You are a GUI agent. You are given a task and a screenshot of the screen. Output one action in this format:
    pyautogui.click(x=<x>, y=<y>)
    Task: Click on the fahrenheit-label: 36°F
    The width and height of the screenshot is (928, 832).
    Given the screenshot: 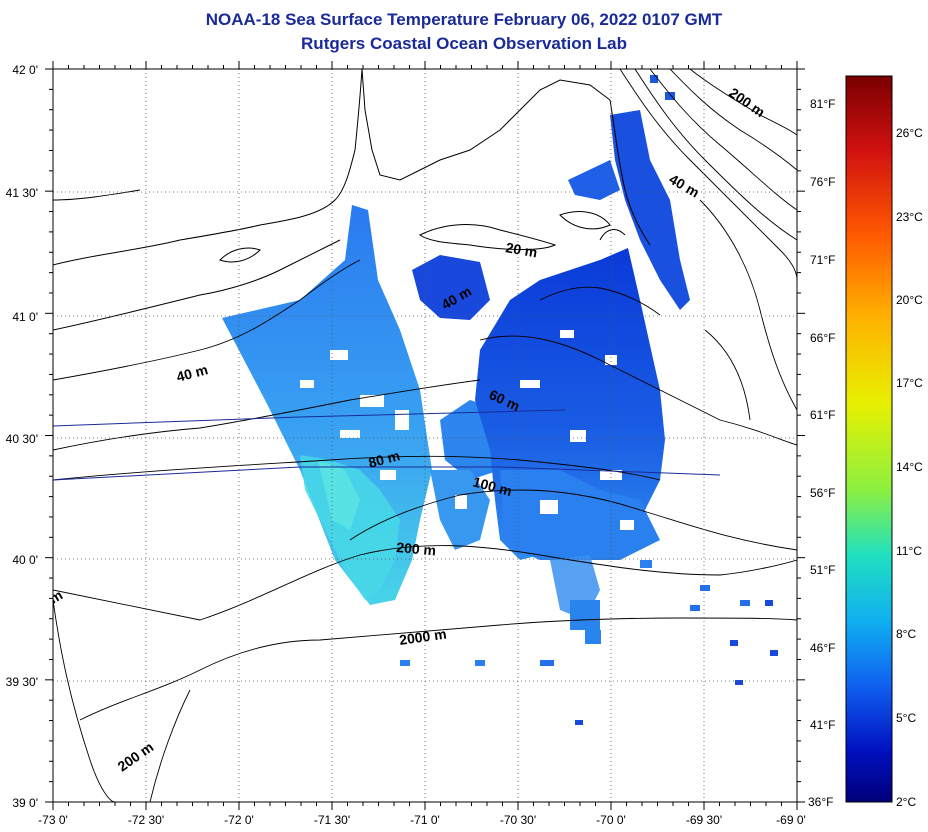 What is the action you would take?
    pyautogui.click(x=820, y=802)
    